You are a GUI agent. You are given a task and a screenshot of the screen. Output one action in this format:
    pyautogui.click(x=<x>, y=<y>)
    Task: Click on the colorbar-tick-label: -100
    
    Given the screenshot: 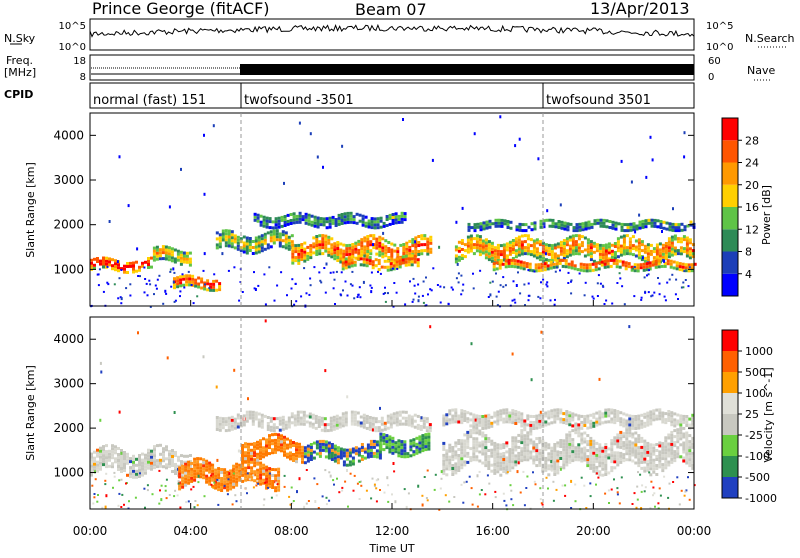 What is the action you would take?
    pyautogui.click(x=757, y=456)
    